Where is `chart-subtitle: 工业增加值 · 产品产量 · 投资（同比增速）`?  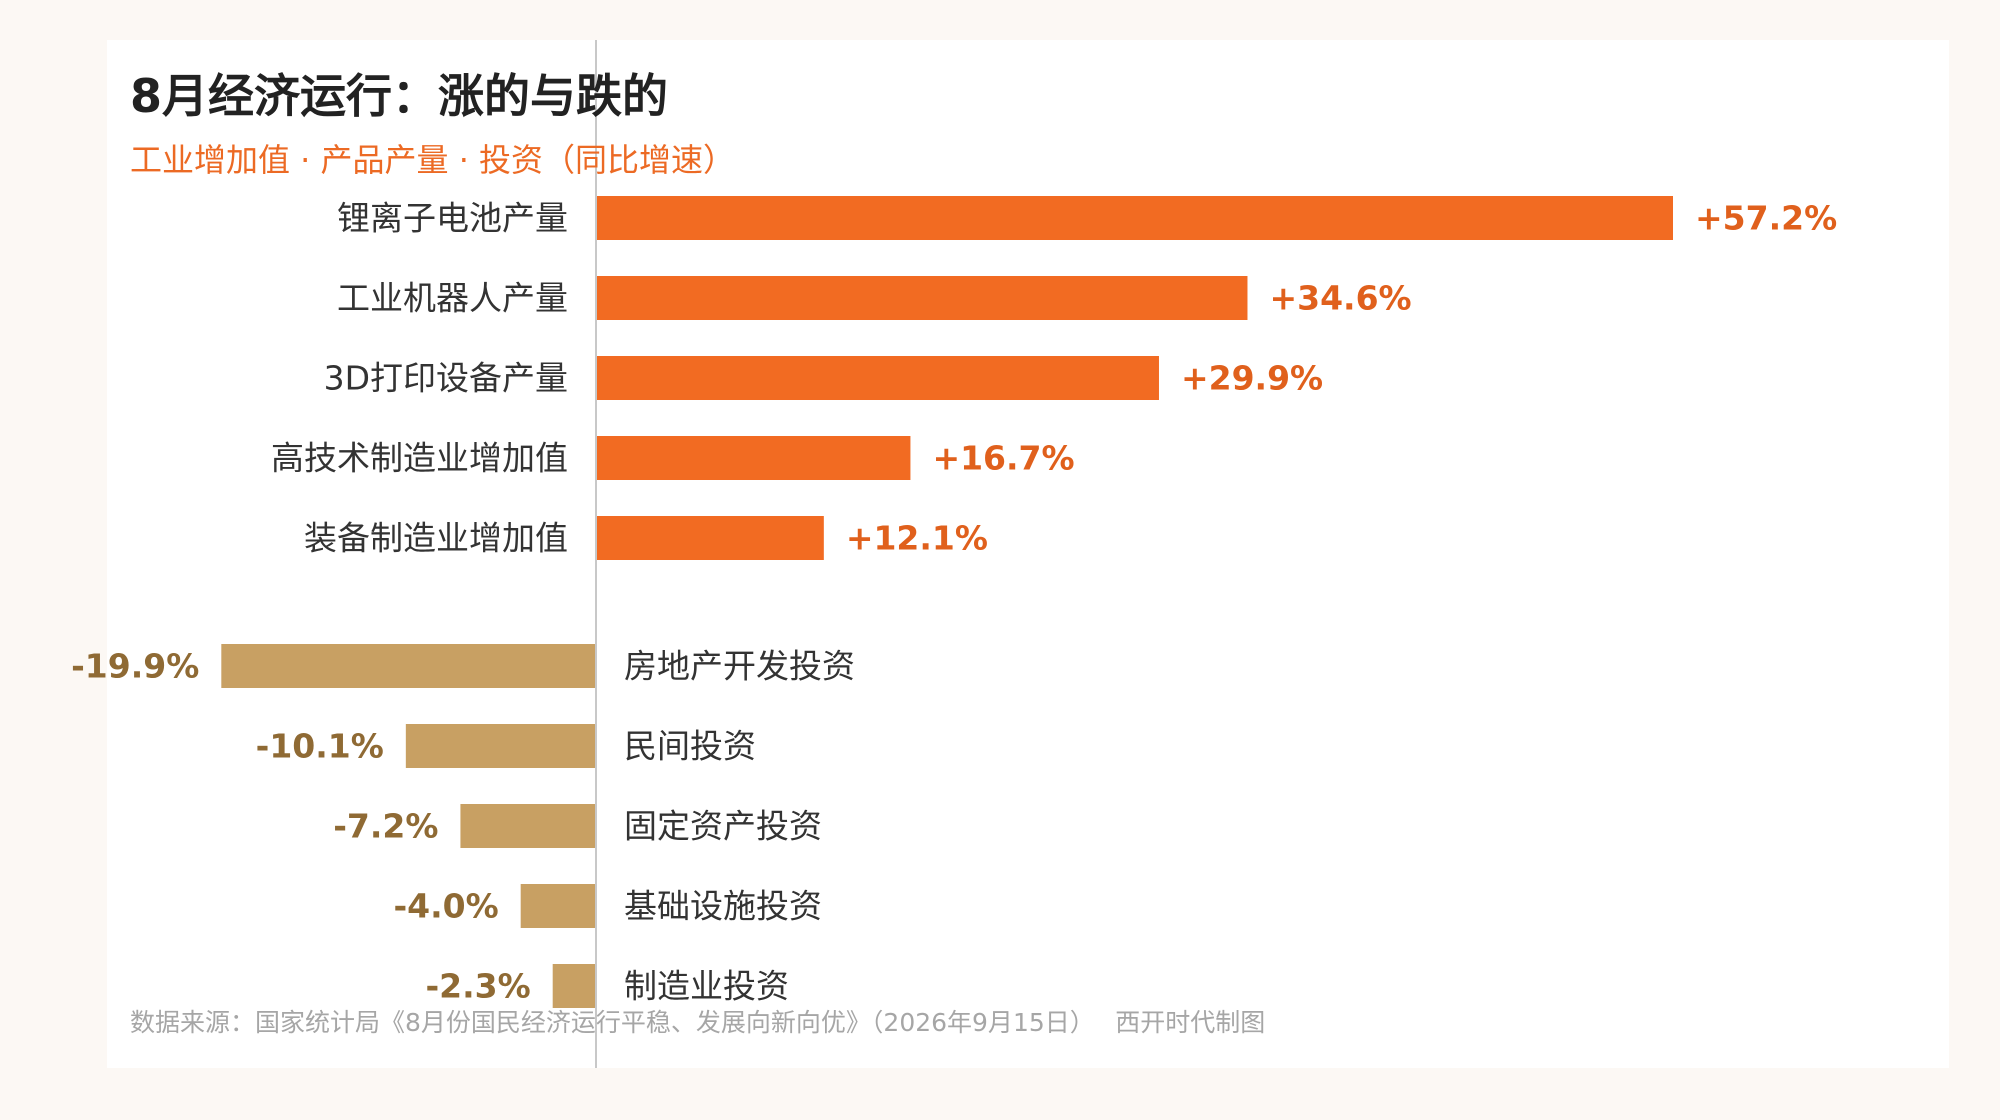
chart-subtitle: 工业增加值 · 产品产量 · 投资（同比增速） is located at coordinates (433, 160).